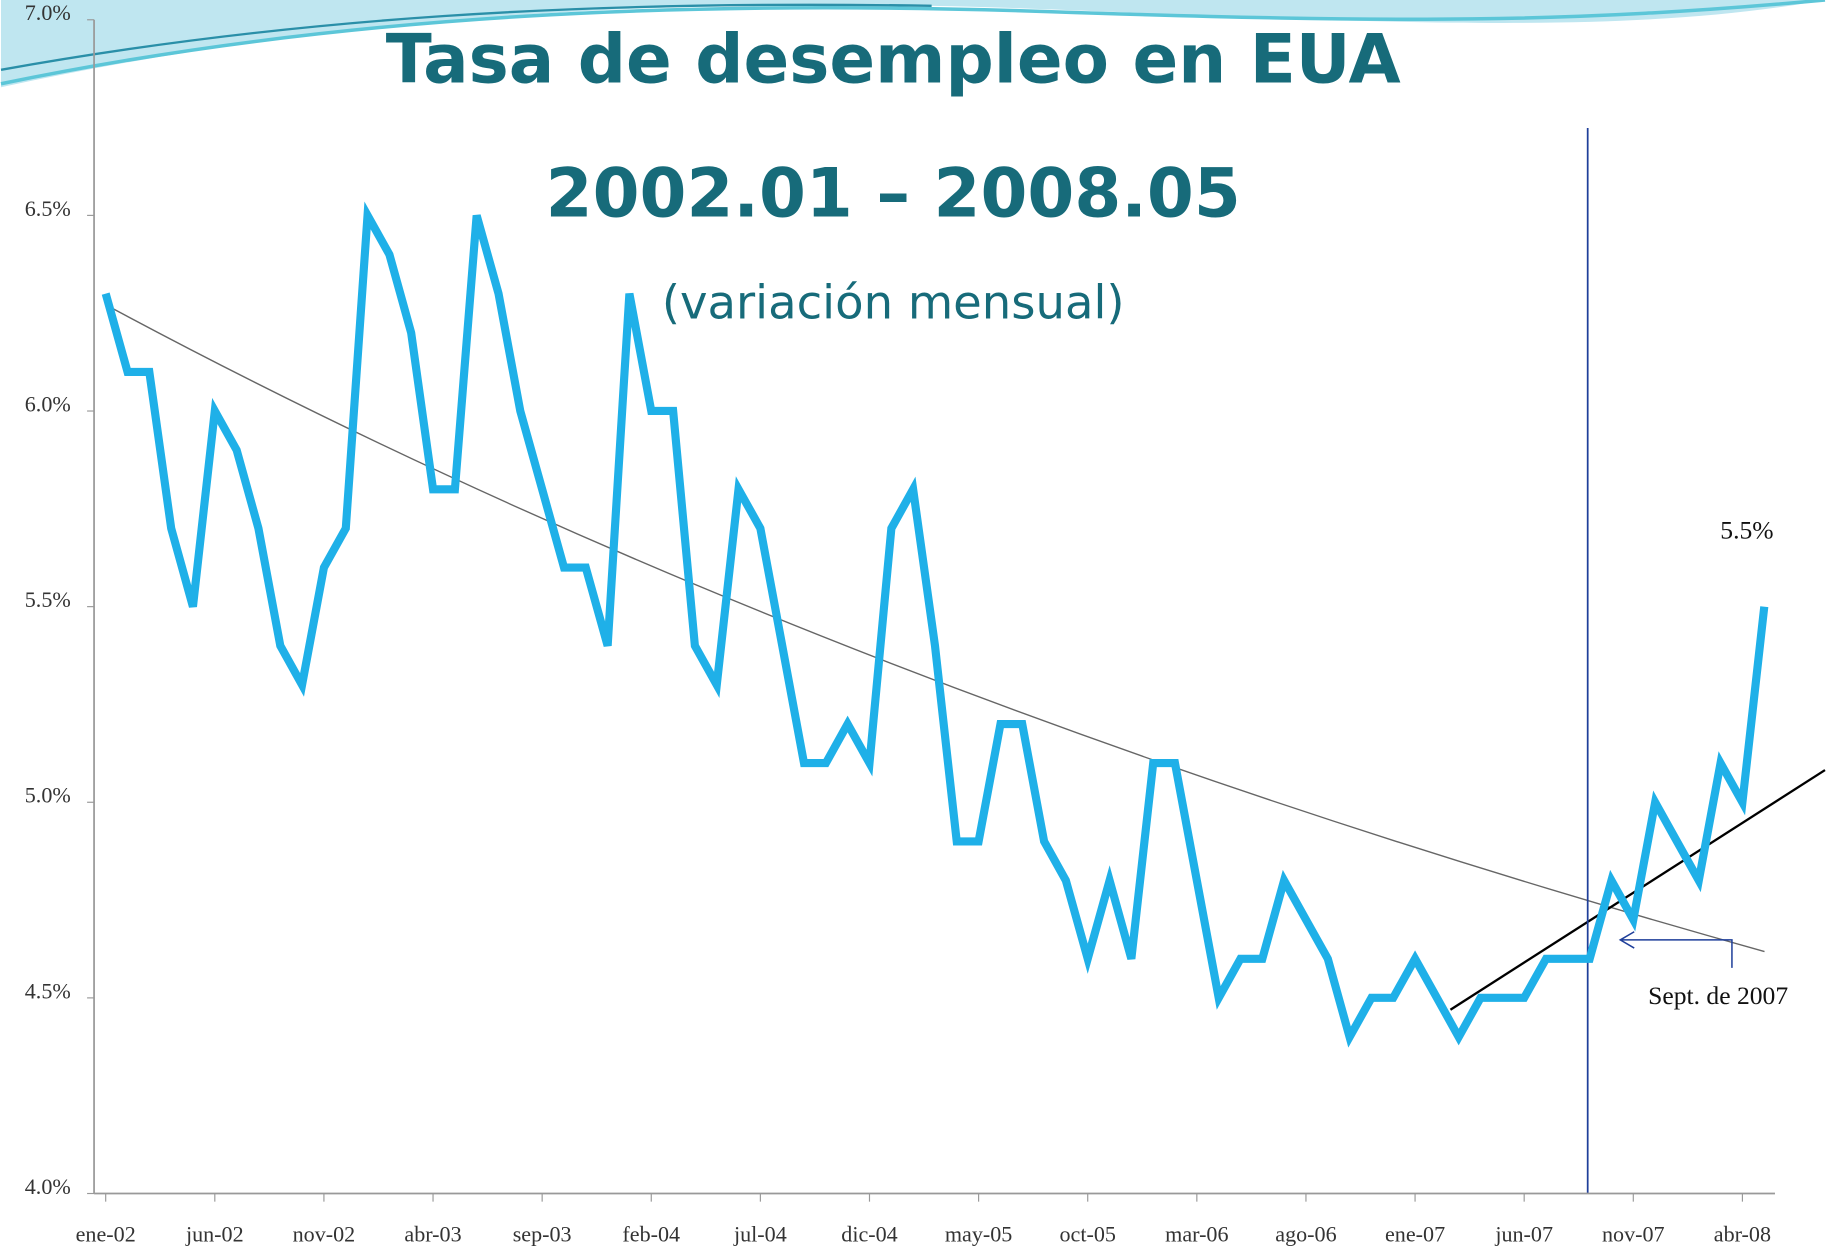  I want to click on x-tick-label: jun-02, so click(214, 1234).